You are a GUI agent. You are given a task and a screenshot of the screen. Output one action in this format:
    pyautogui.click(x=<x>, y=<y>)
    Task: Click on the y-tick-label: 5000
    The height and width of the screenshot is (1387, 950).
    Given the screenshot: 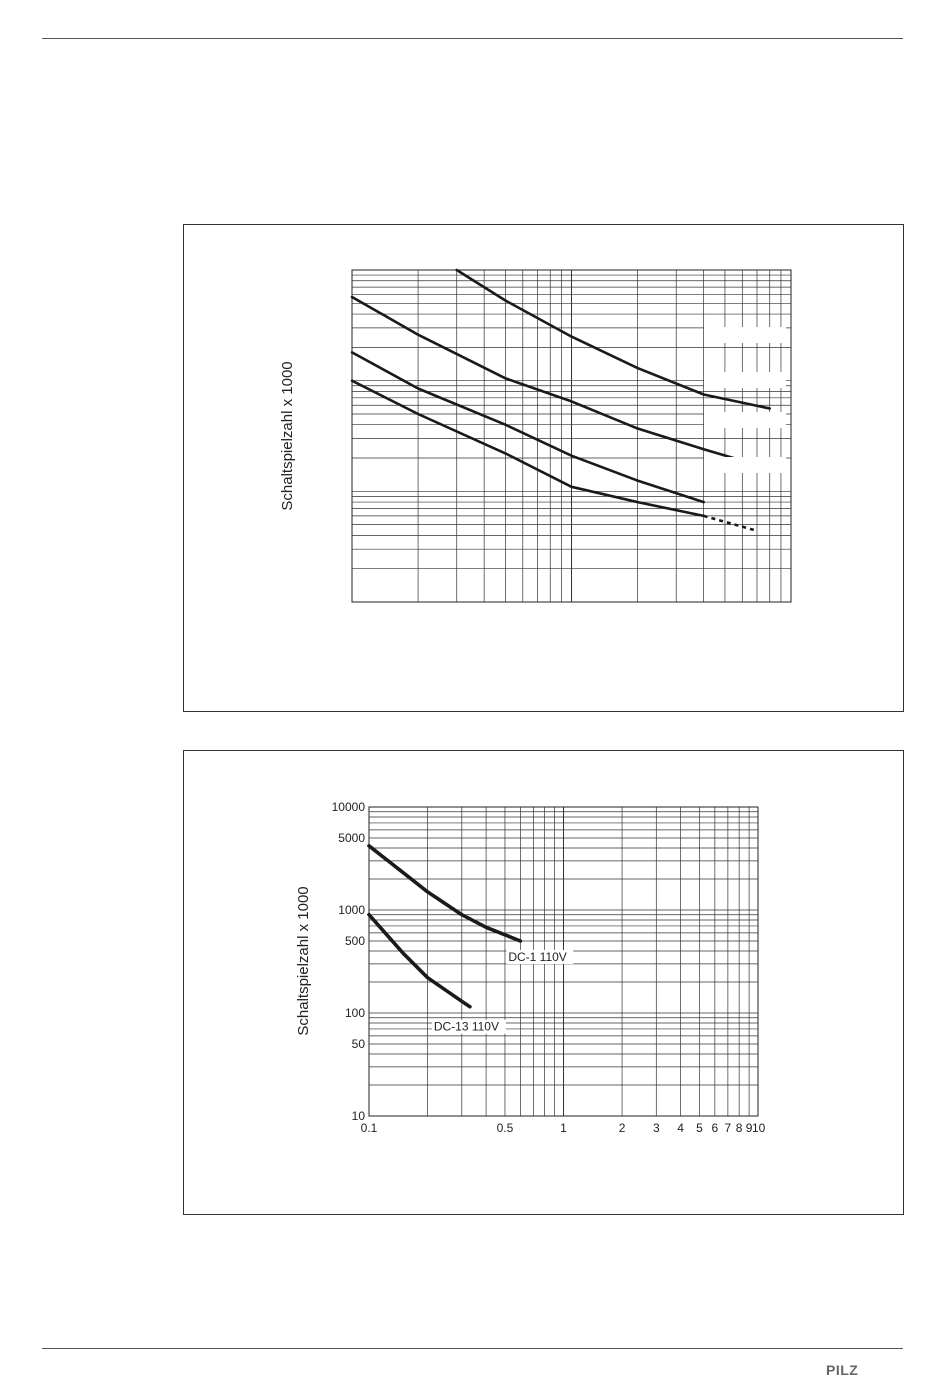 What is the action you would take?
    pyautogui.click(x=351, y=838)
    